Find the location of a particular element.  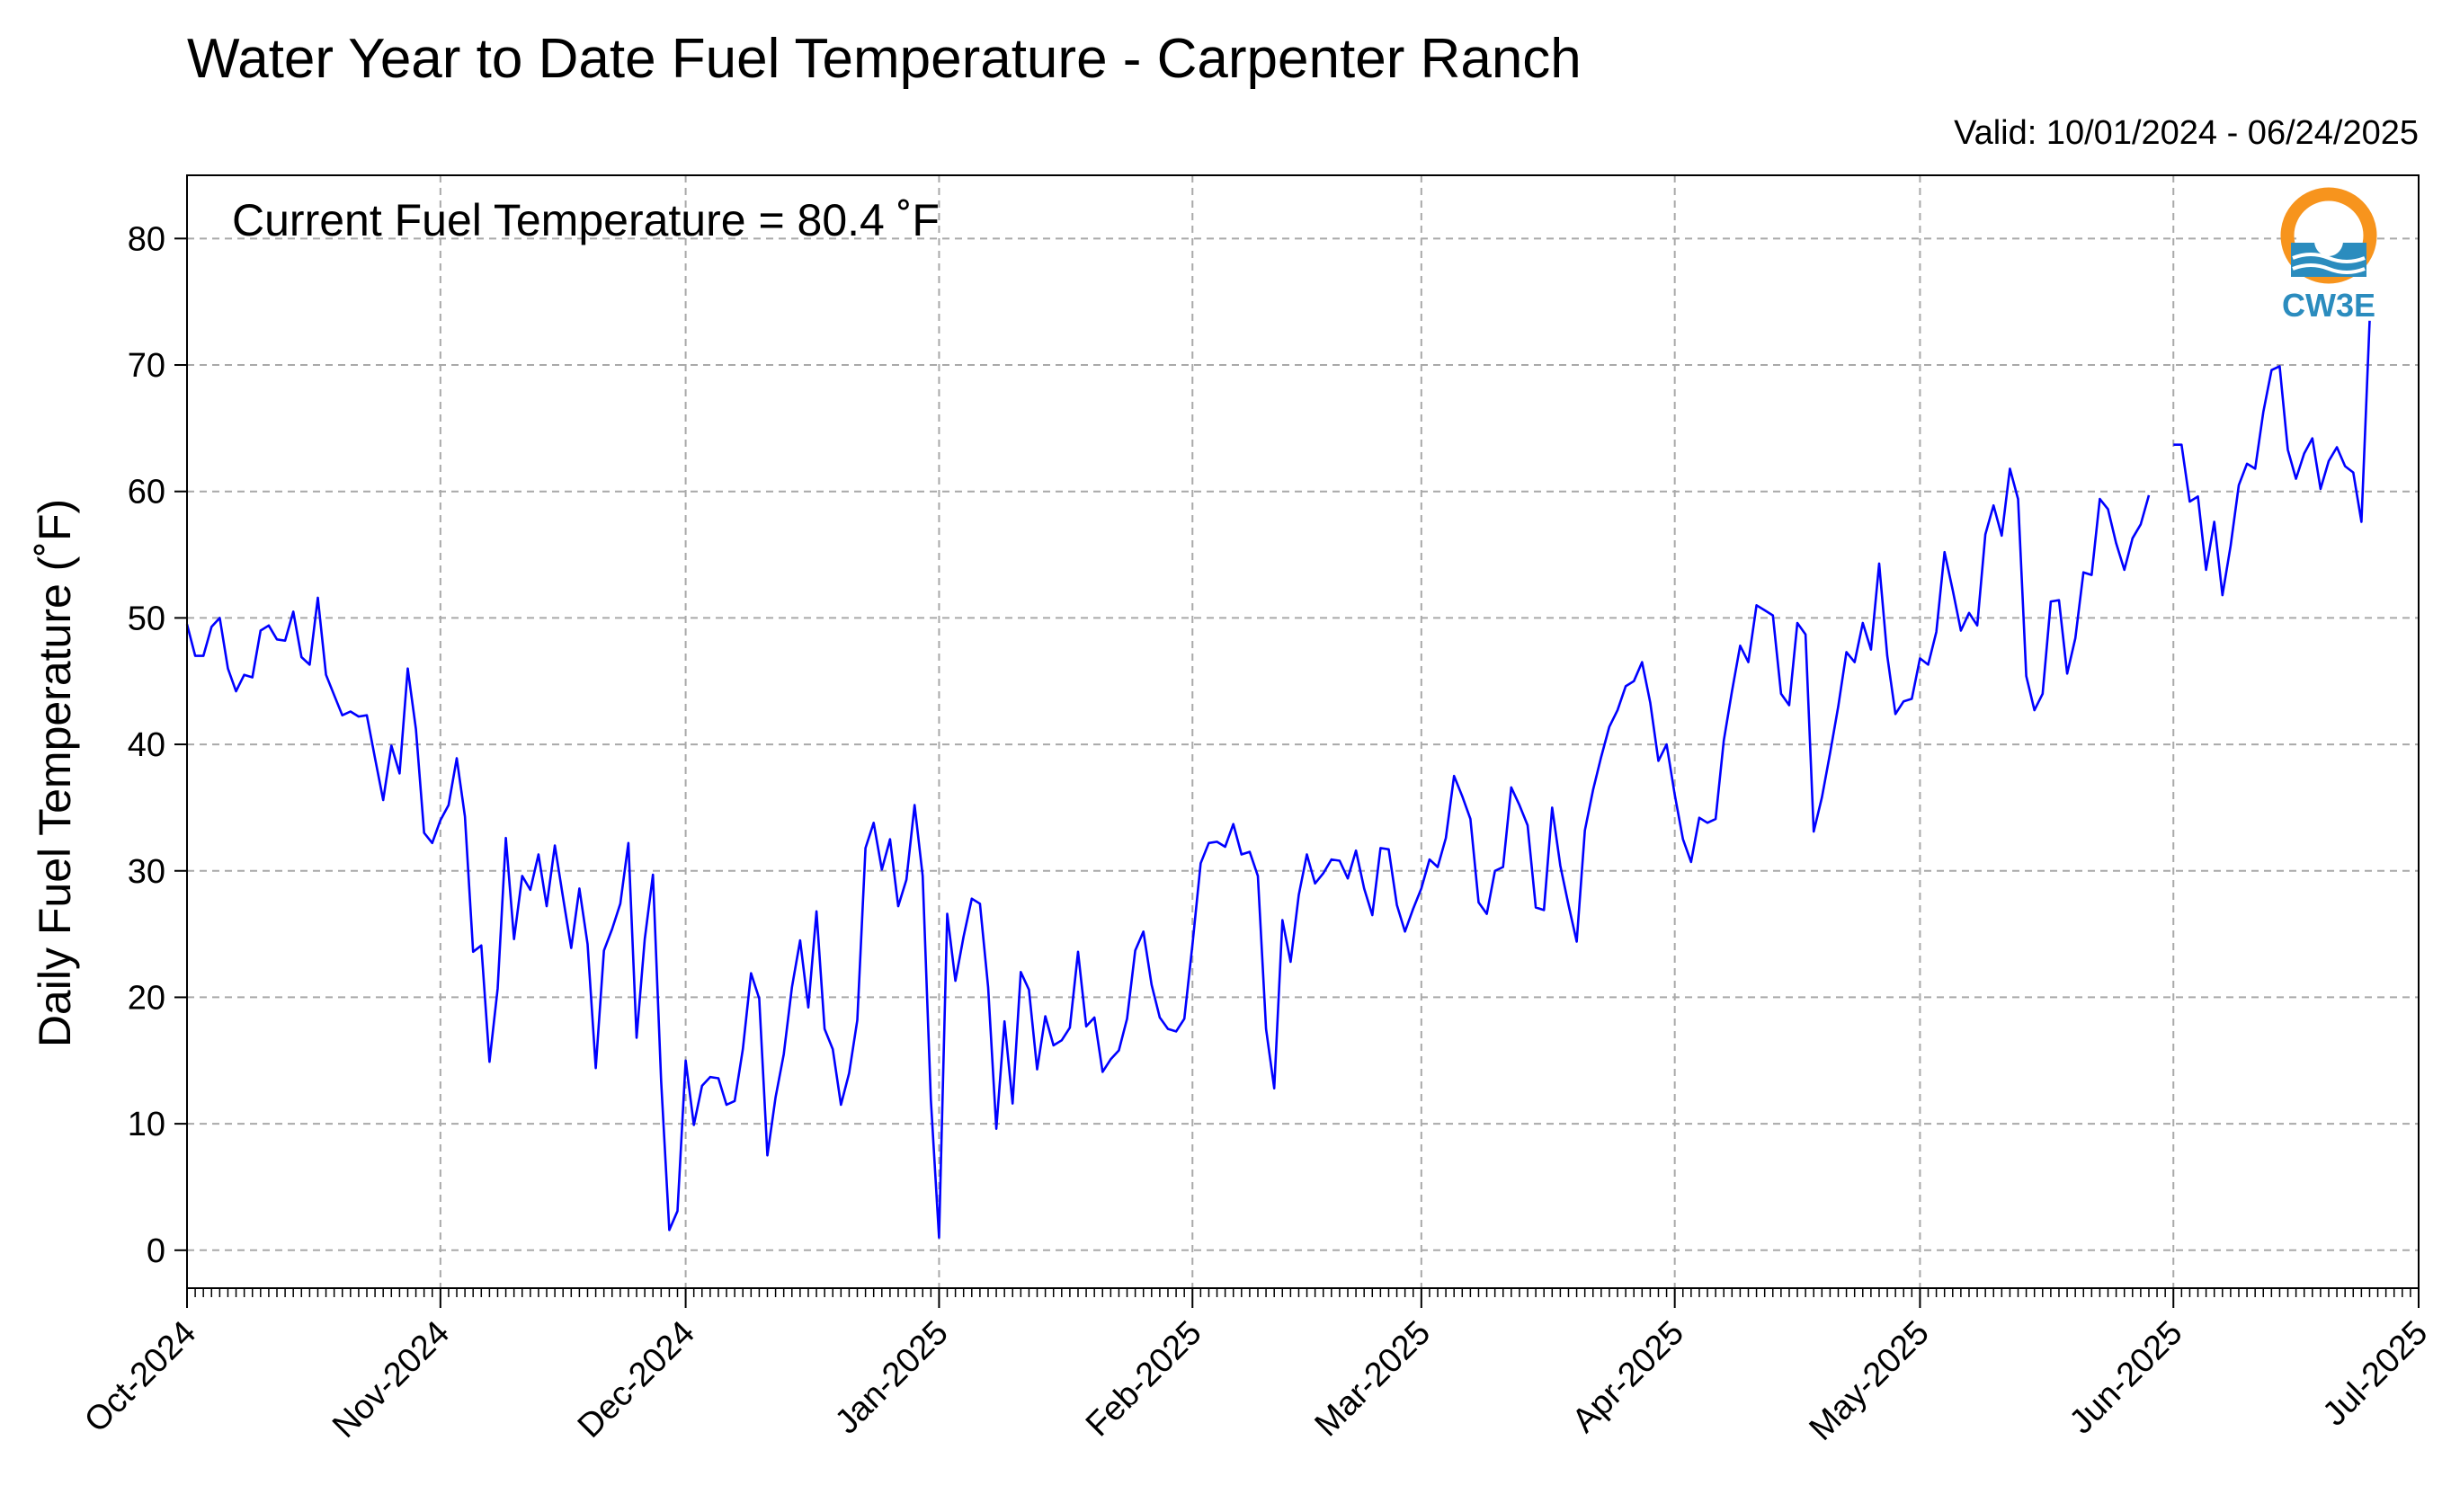

y-tick-labels: 0 10 20 30 40 50 60 70 80 is located at coordinates (146, 744).